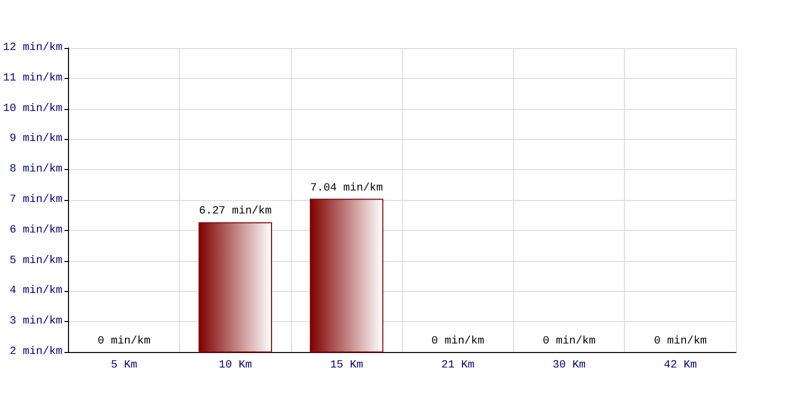 Image resolution: width=800 pixels, height=400 pixels. What do you see at coordinates (235, 366) in the screenshot?
I see `x-tick-label: 10 Km` at bounding box center [235, 366].